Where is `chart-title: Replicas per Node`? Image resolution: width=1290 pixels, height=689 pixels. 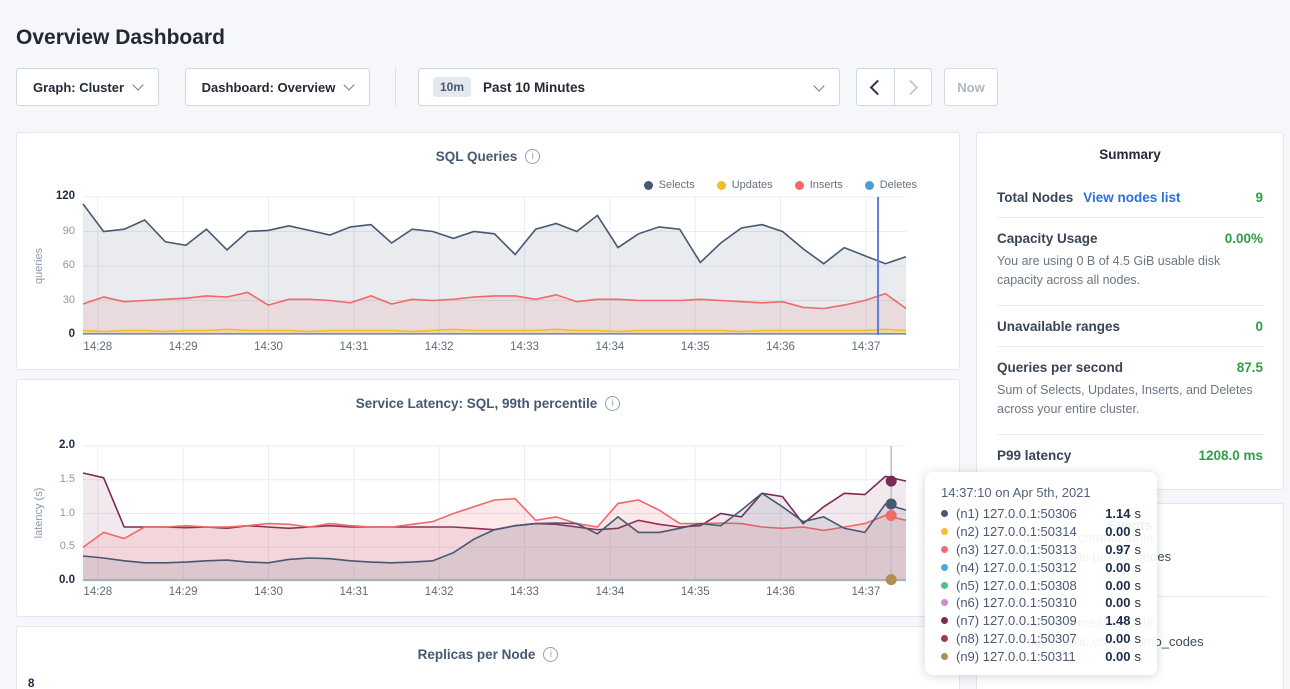
chart-title: Replicas per Node is located at coordinates (476, 654).